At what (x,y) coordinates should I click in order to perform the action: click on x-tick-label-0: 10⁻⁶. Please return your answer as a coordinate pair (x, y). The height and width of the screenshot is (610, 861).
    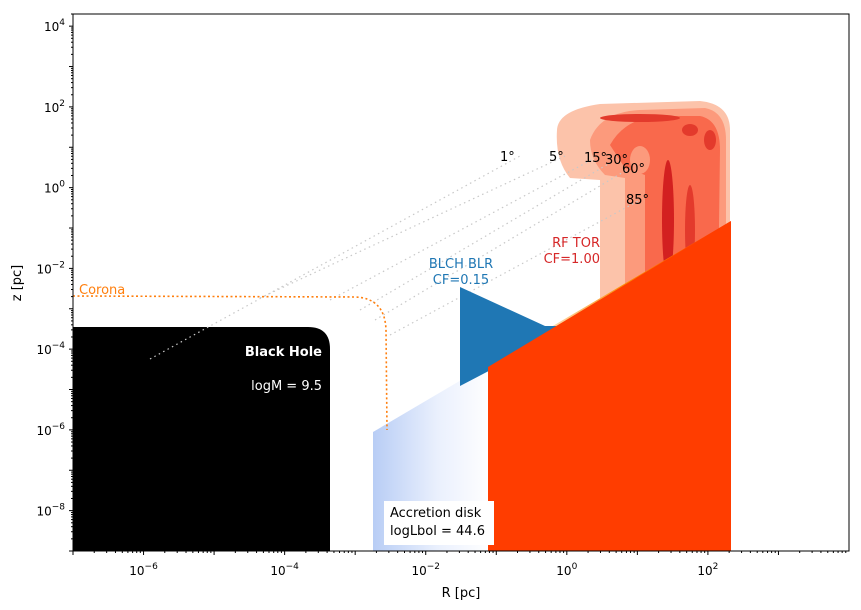
    Looking at the image, I should click on (143, 570).